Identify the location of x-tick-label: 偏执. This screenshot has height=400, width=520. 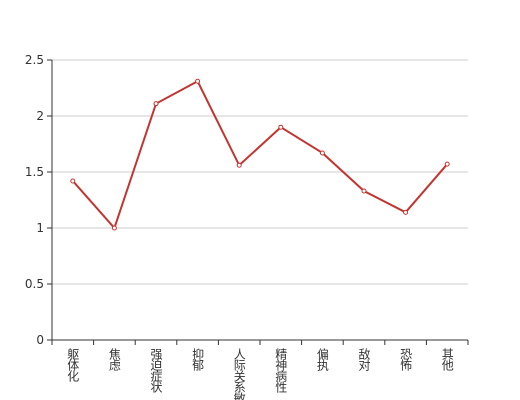
(322, 359).